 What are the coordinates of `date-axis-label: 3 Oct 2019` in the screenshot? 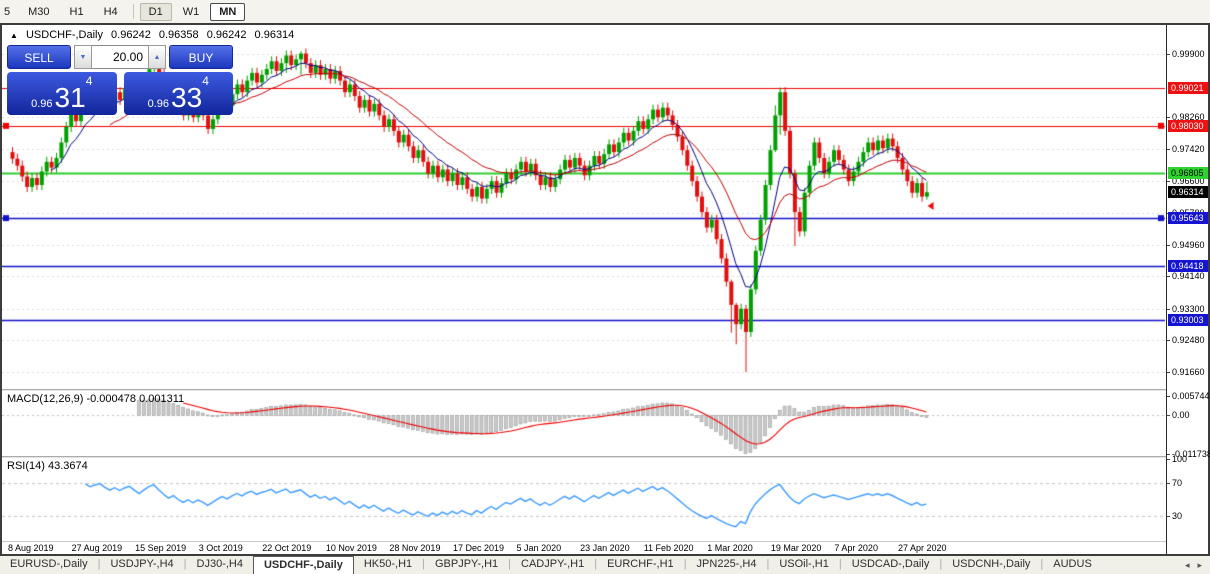 It's located at (220, 548).